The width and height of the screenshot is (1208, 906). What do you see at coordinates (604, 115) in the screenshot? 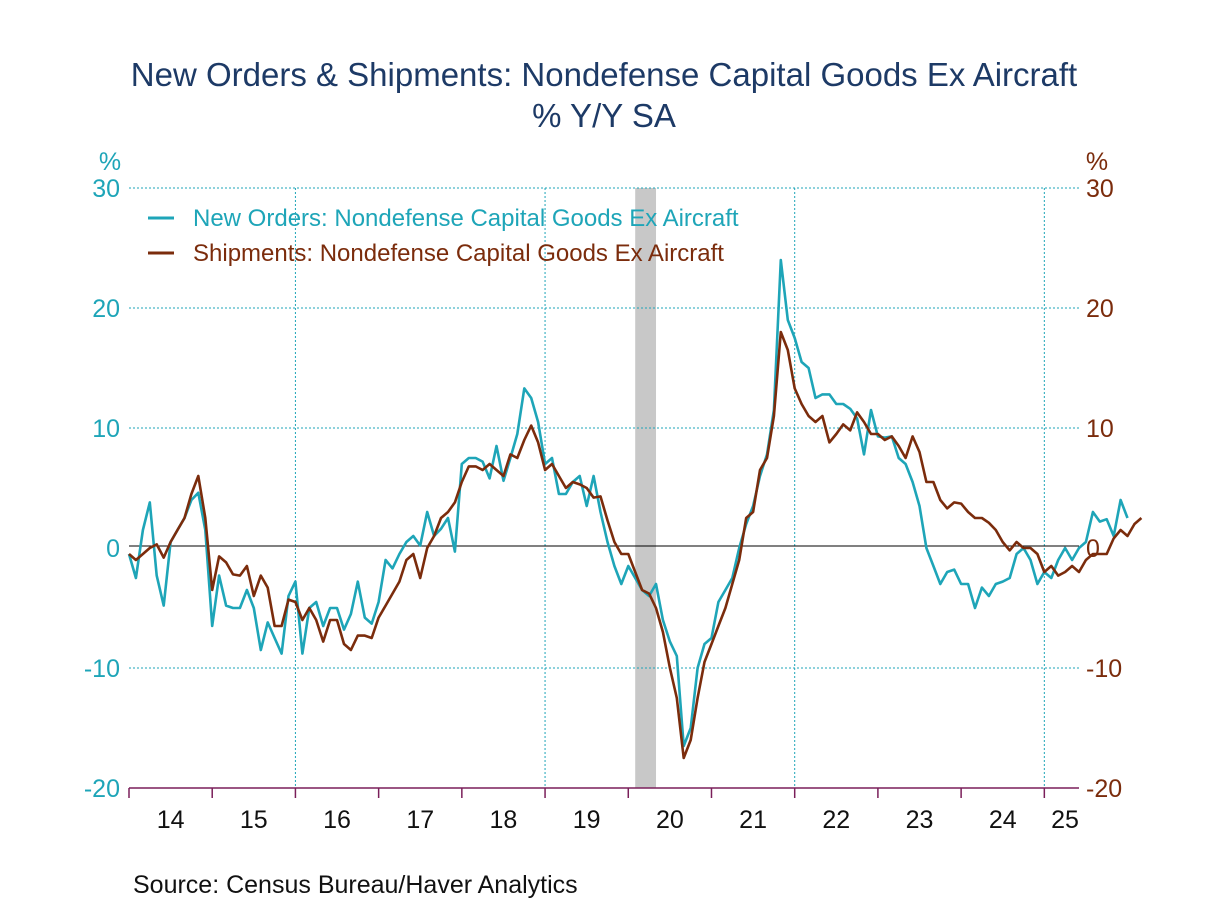
I see `chart-subtitle: % Y/Y SA` at bounding box center [604, 115].